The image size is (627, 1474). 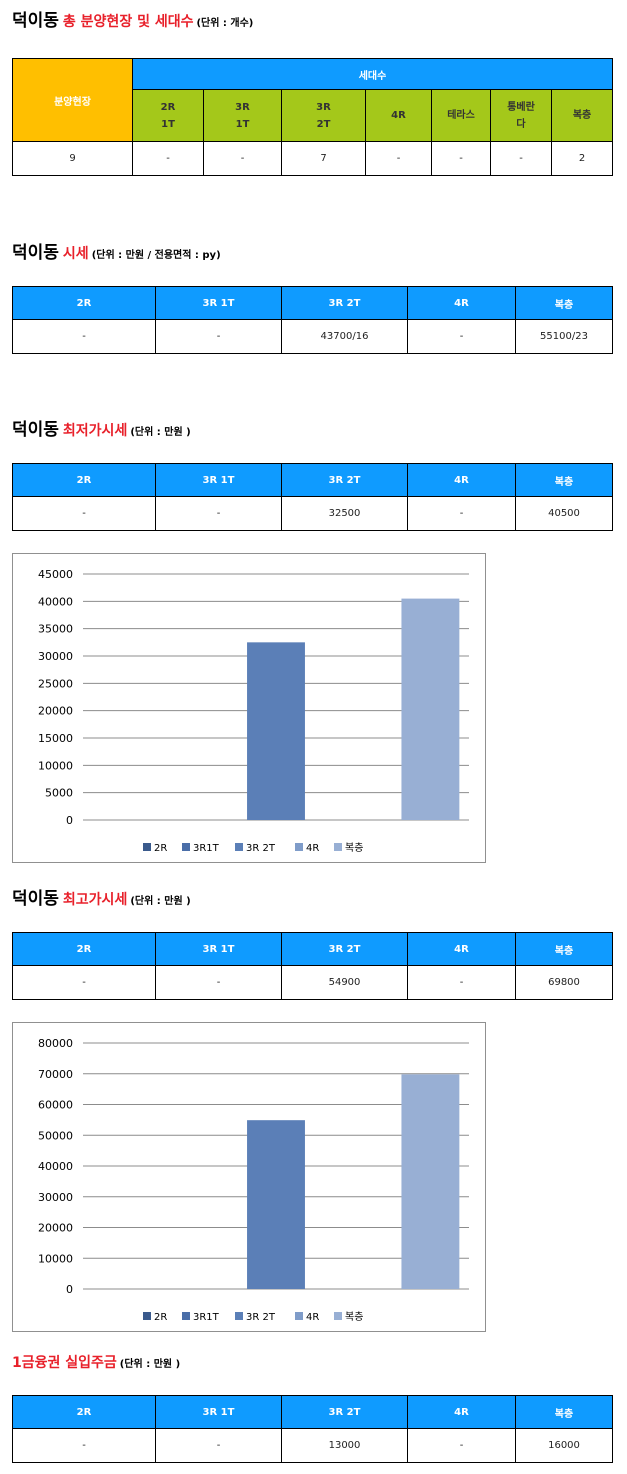 I want to click on deposit-header-cell: 3R 1T, so click(x=218, y=1412).